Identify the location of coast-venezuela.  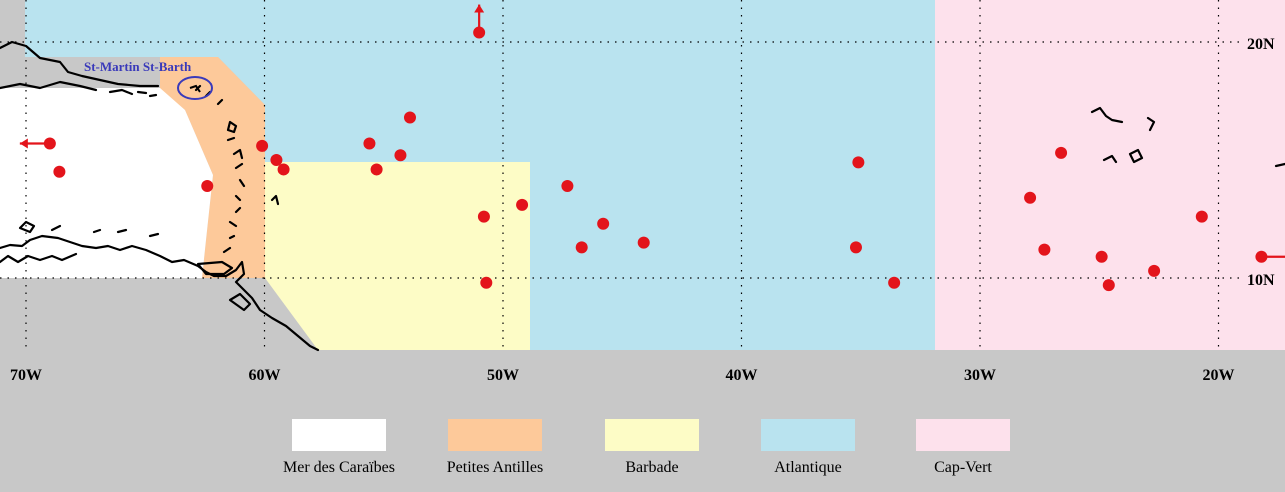
(39, 258).